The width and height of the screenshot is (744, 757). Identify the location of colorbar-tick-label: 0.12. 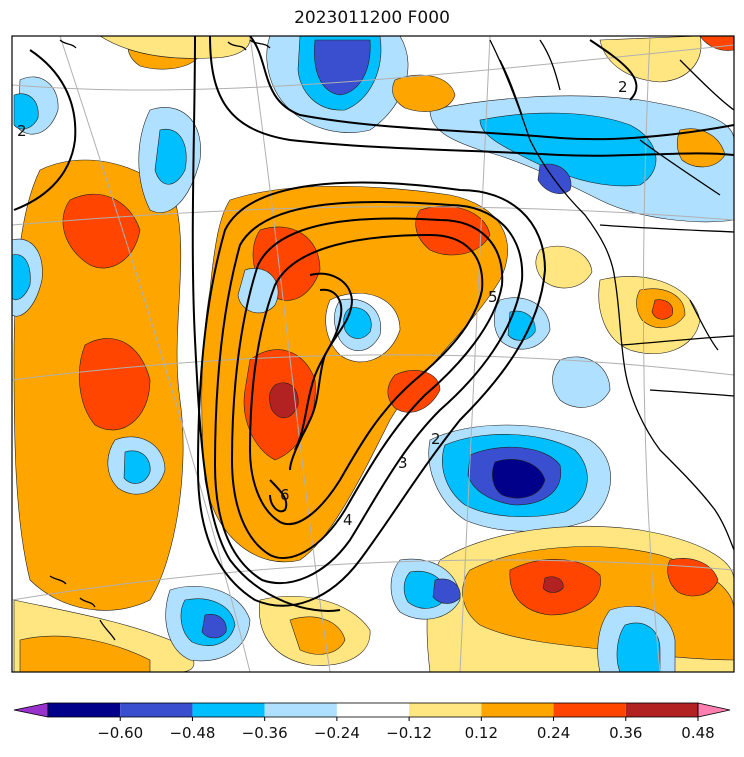
(481, 733).